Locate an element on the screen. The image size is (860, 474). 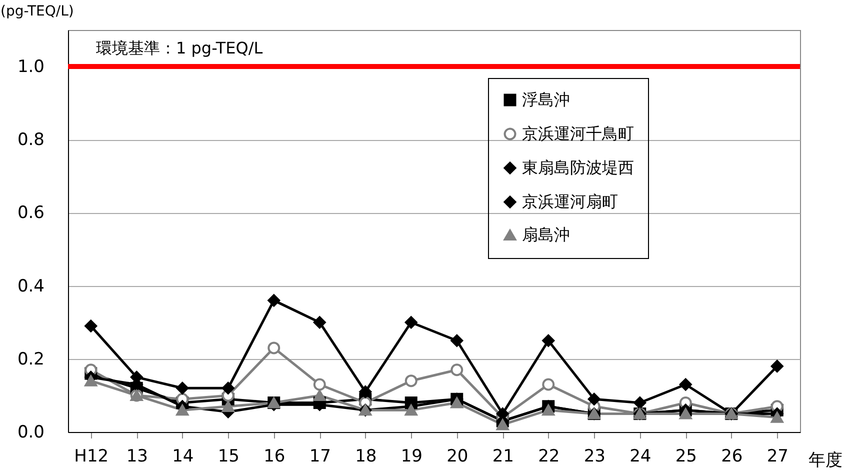
y-tick-label: 0.4 is located at coordinates (30, 286).